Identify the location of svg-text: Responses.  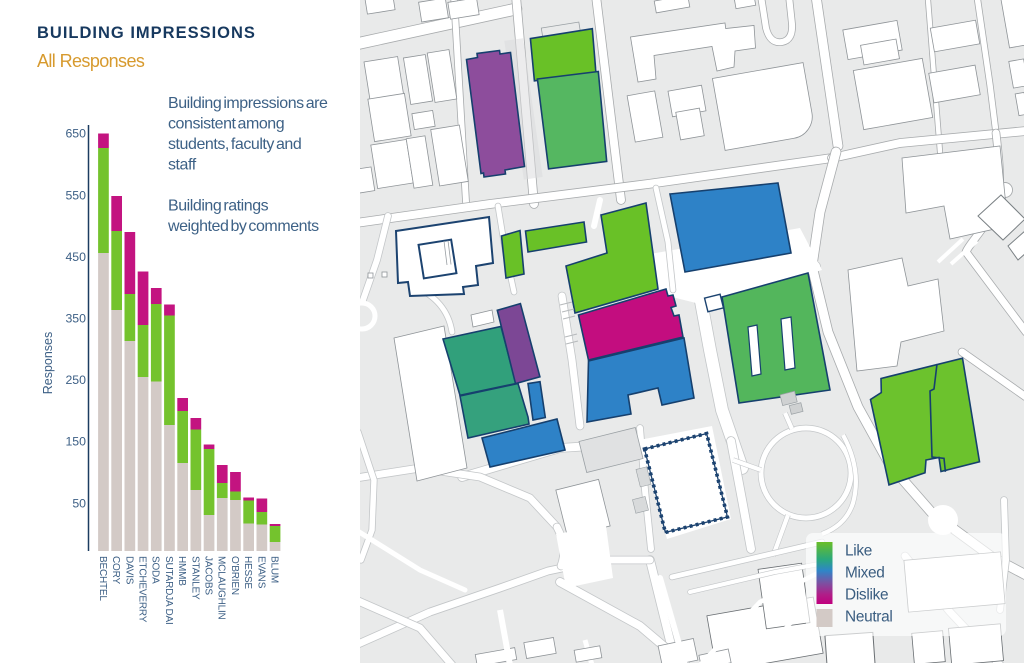
(48, 363).